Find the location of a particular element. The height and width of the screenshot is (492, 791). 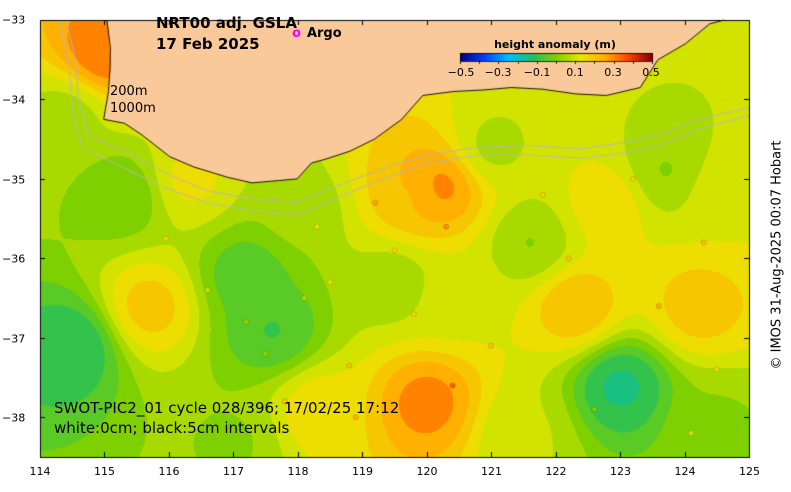

lat-tick: −36 is located at coordinates (14, 259).